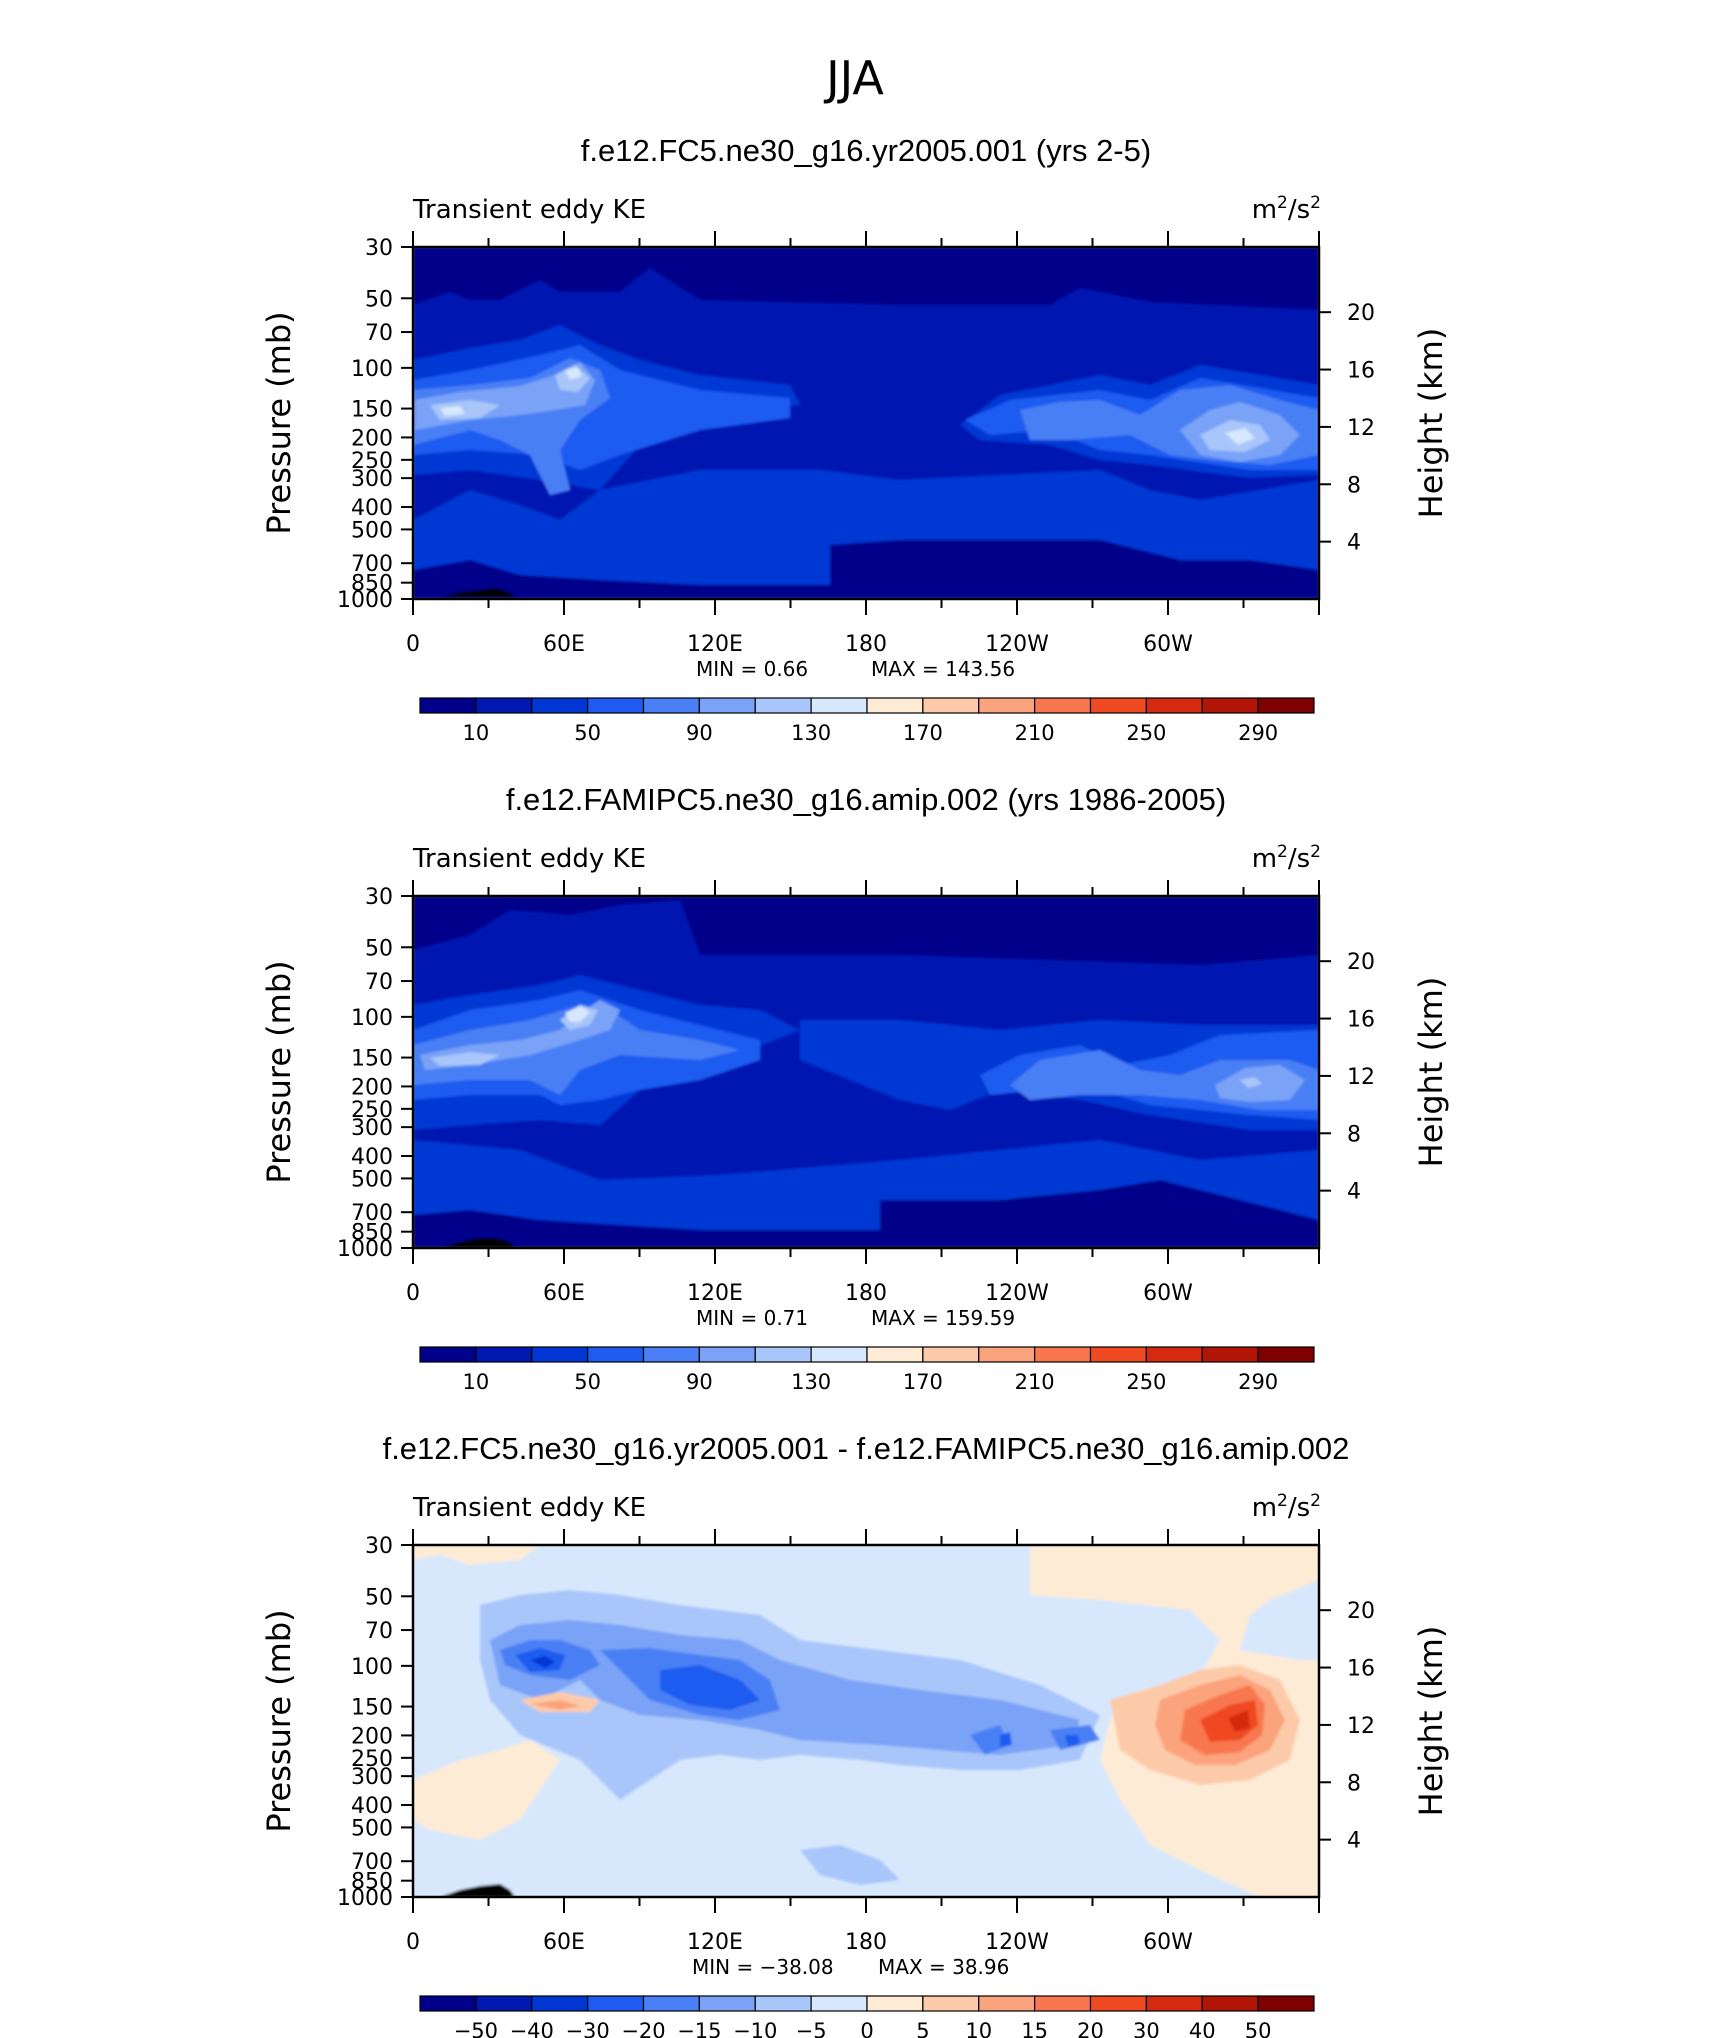  I want to click on x-tick-label: 60W, so click(1168, 1293).